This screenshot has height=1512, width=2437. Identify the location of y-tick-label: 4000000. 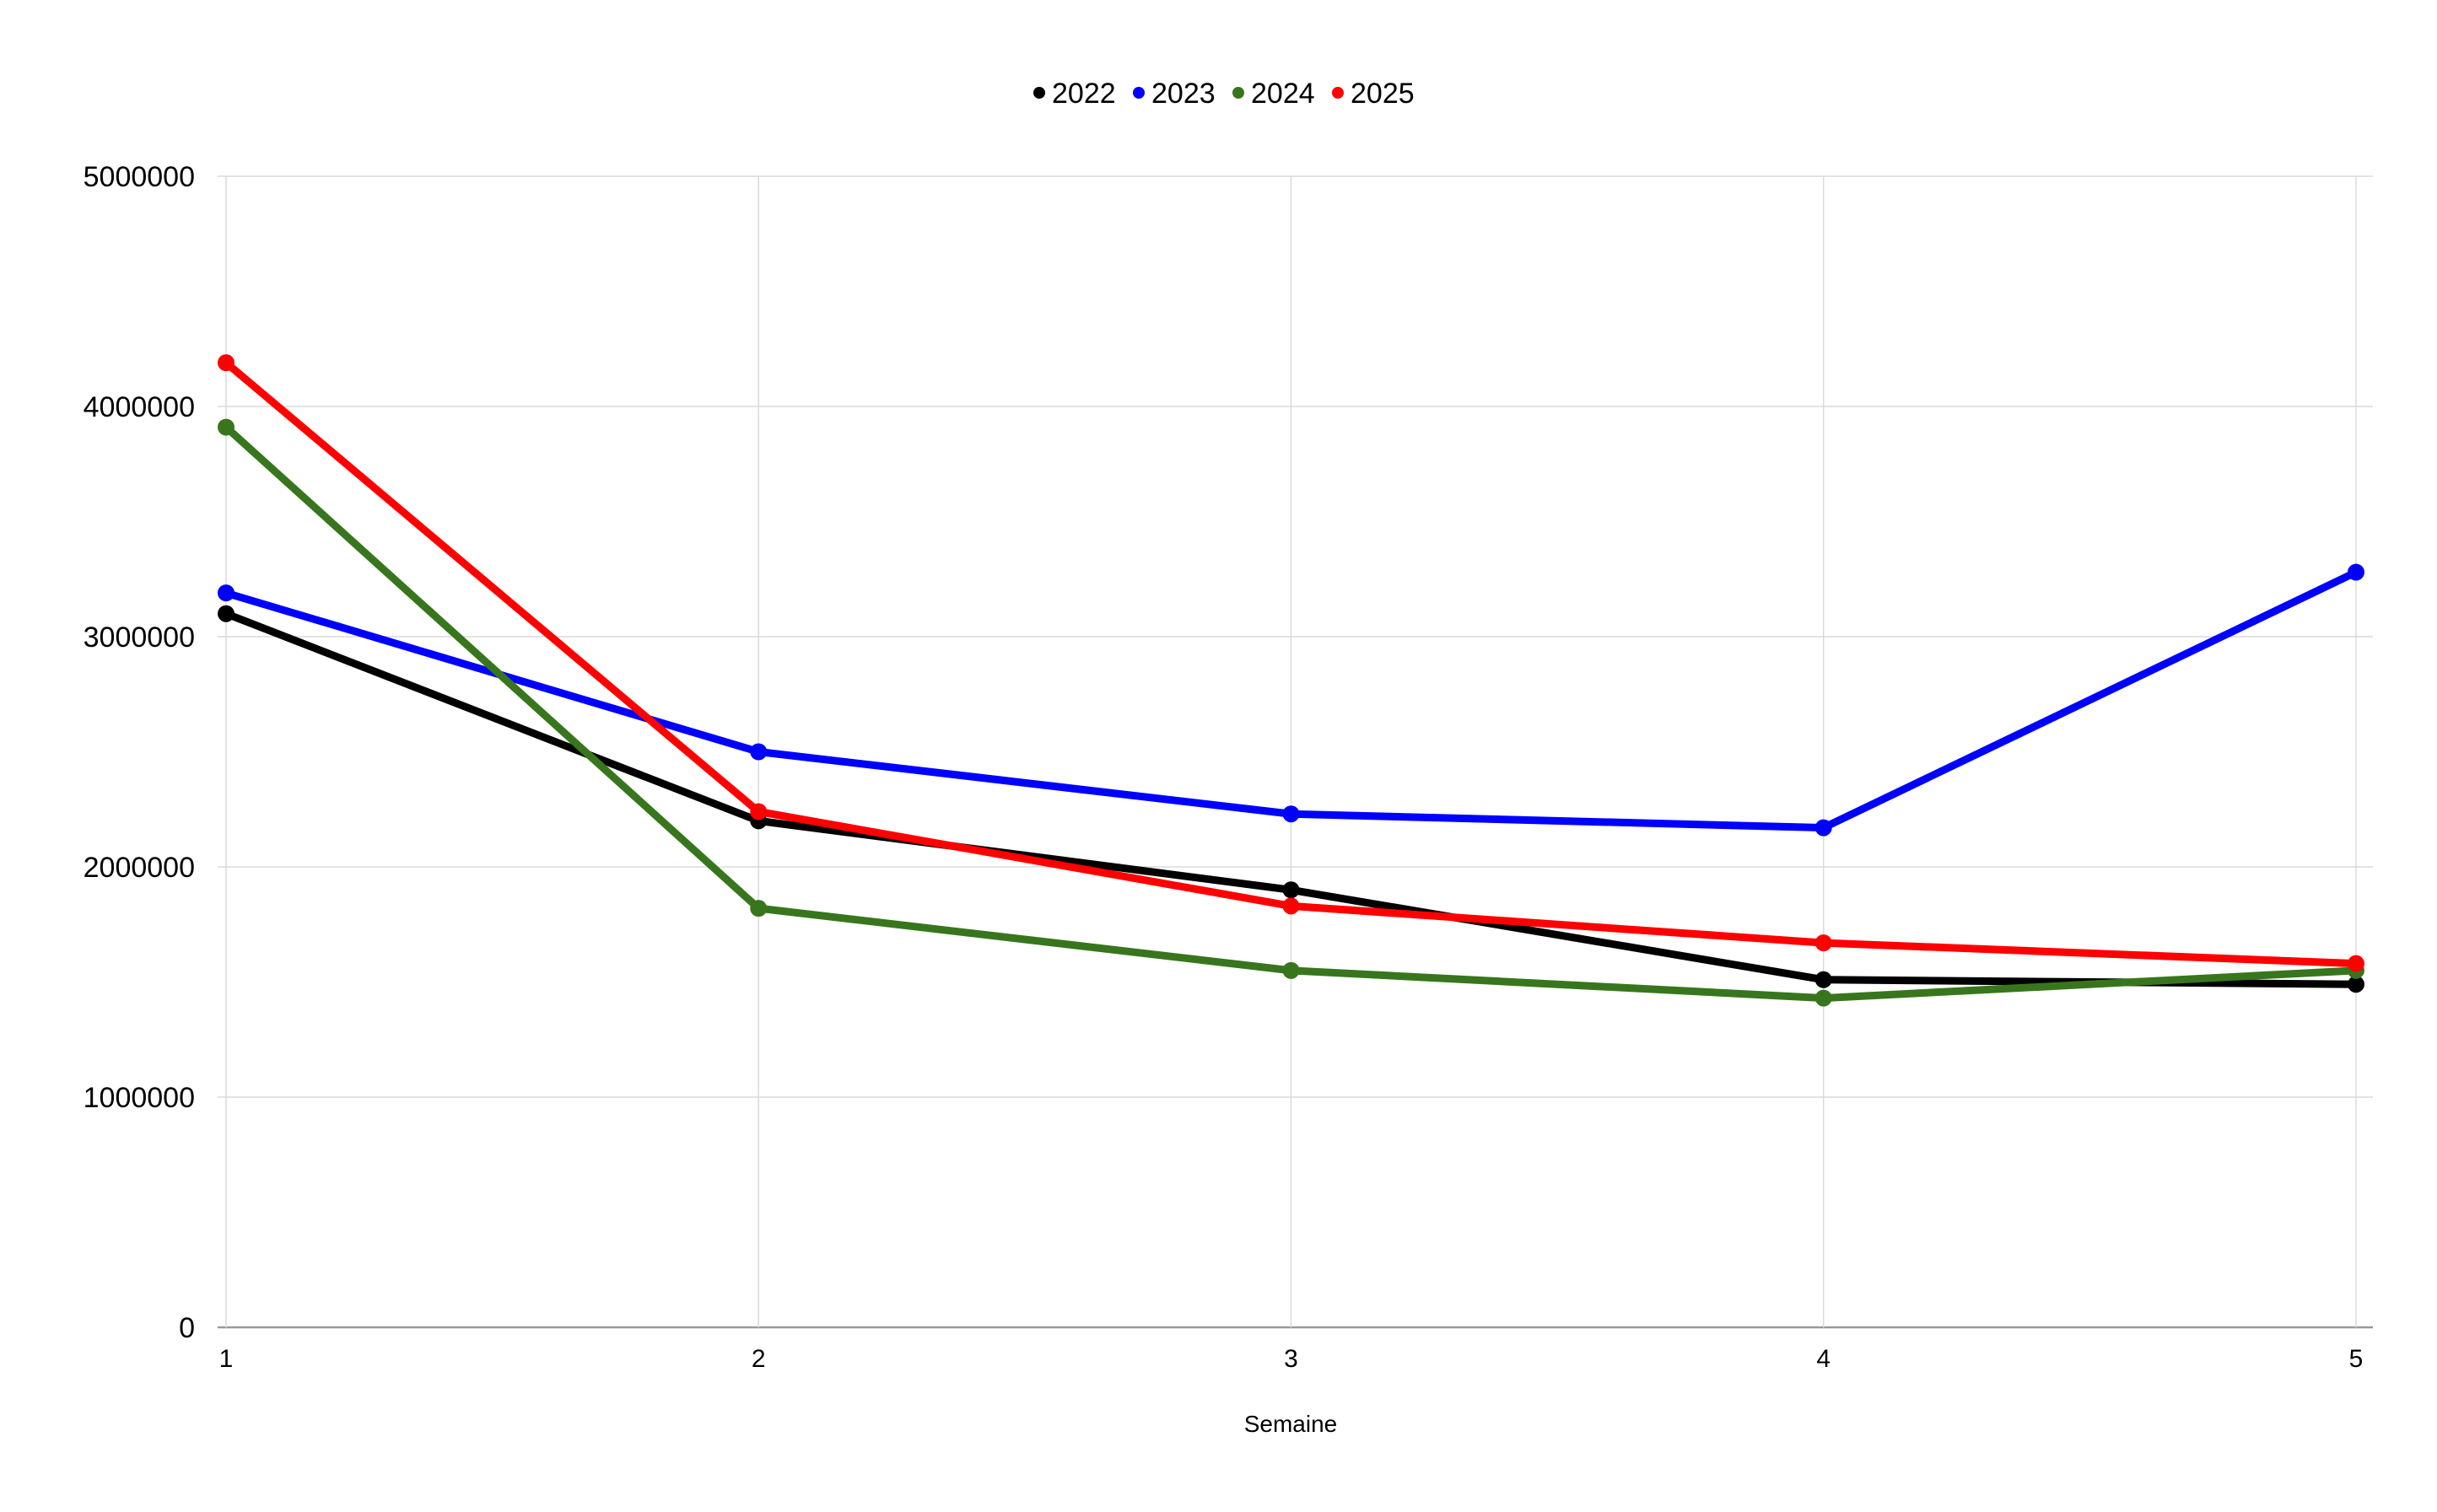
(139, 407).